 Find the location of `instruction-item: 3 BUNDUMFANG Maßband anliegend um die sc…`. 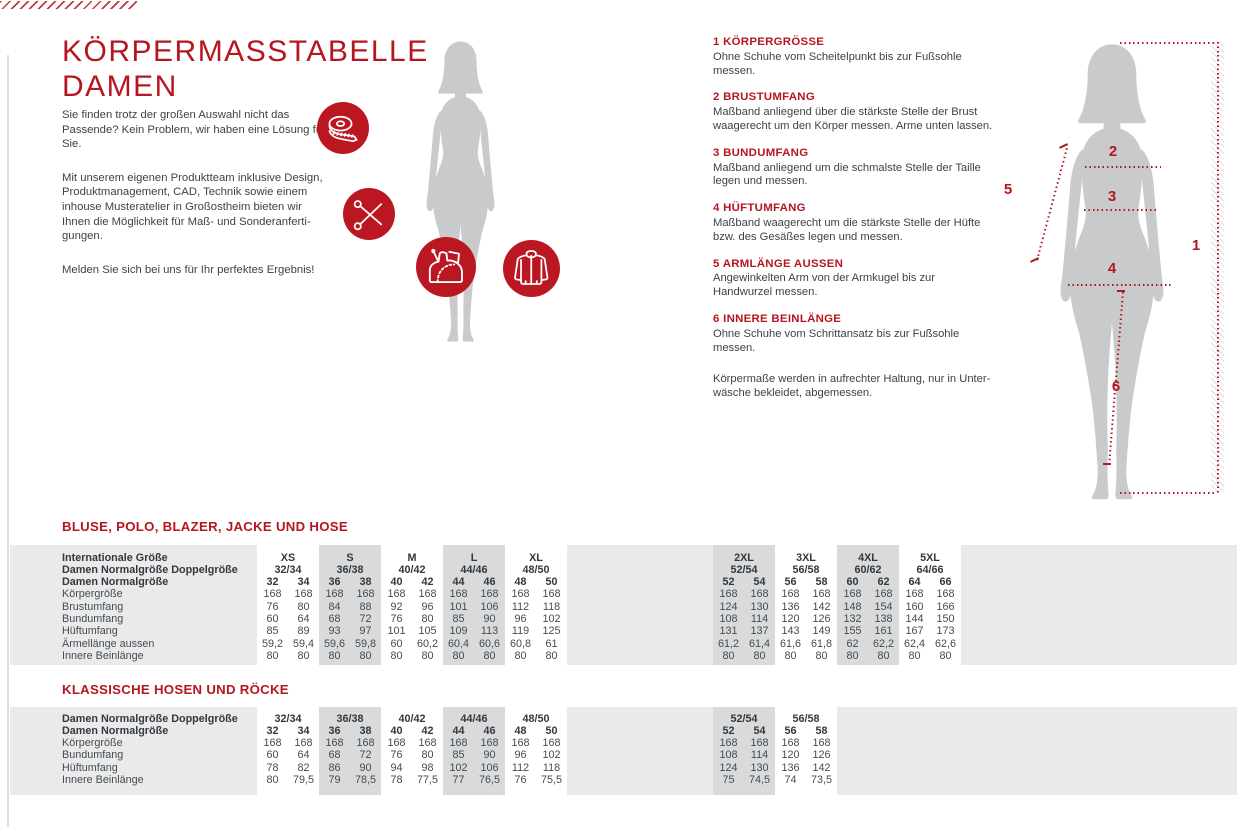

instruction-item: 3 BUNDUMFANG Maßband anliegend um die sc… is located at coordinates (853, 168).